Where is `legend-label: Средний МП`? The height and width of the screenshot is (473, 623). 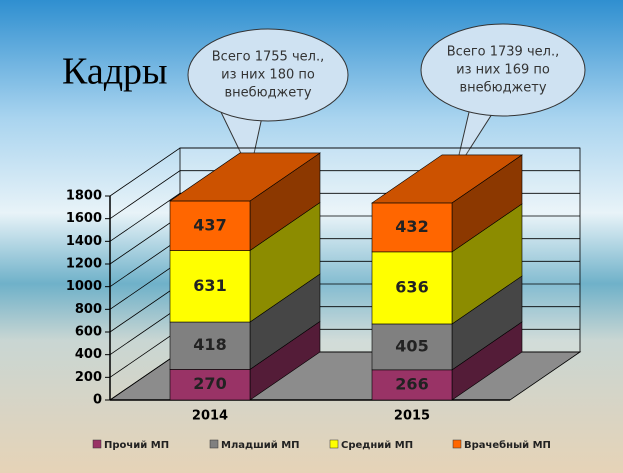 legend-label: Средний МП is located at coordinates (377, 445).